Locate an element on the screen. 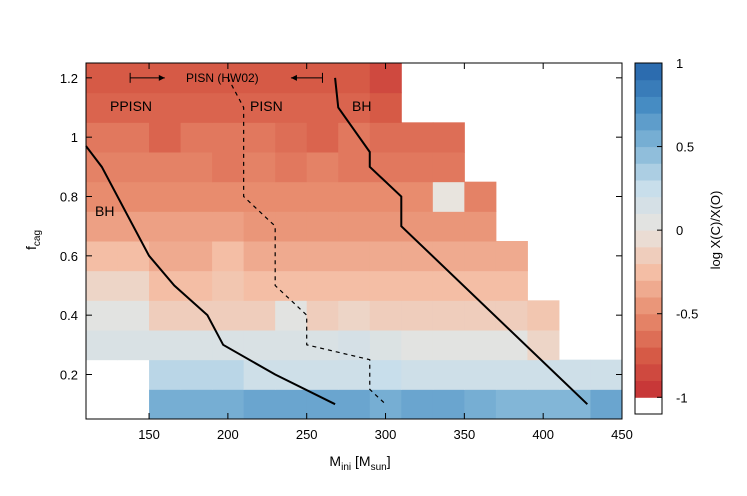 This screenshot has width=747, height=496. colorbar-tick-label: 1 is located at coordinates (679, 63).